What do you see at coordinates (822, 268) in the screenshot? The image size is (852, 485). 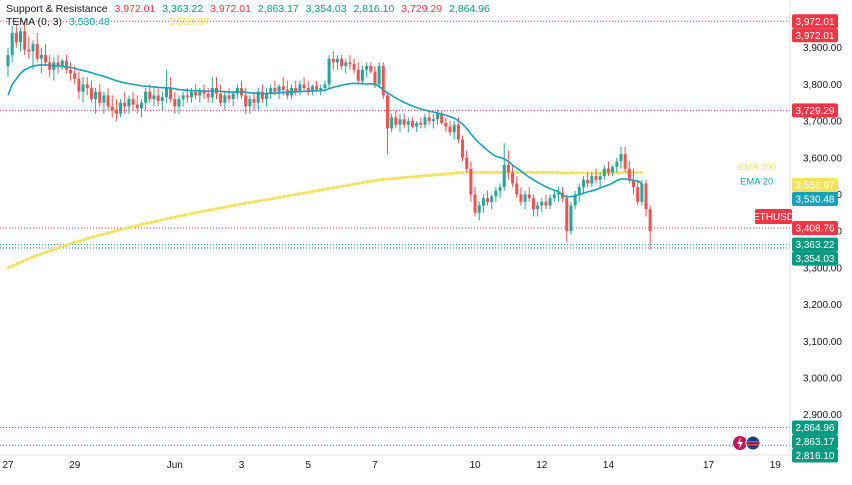 I see `y-tick-label: 3,300.00` at bounding box center [822, 268].